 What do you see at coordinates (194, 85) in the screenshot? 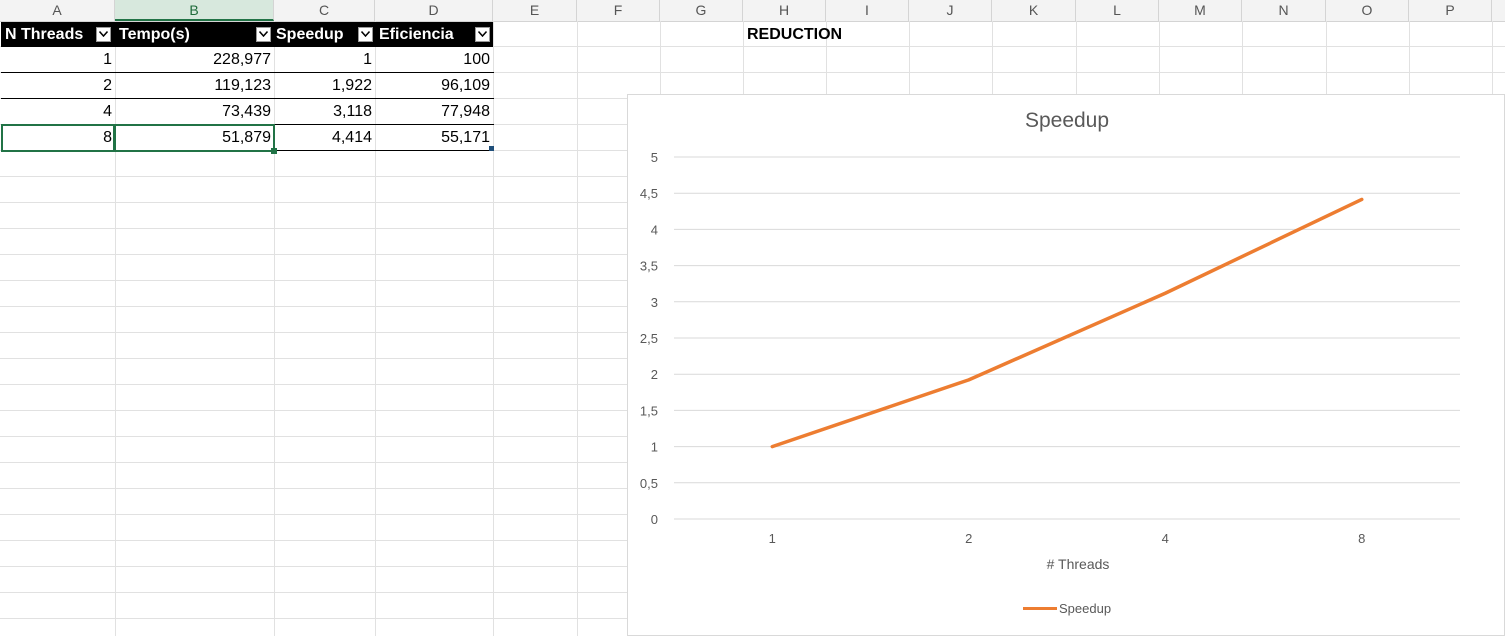
I see `table-cell: 119,123` at bounding box center [194, 85].